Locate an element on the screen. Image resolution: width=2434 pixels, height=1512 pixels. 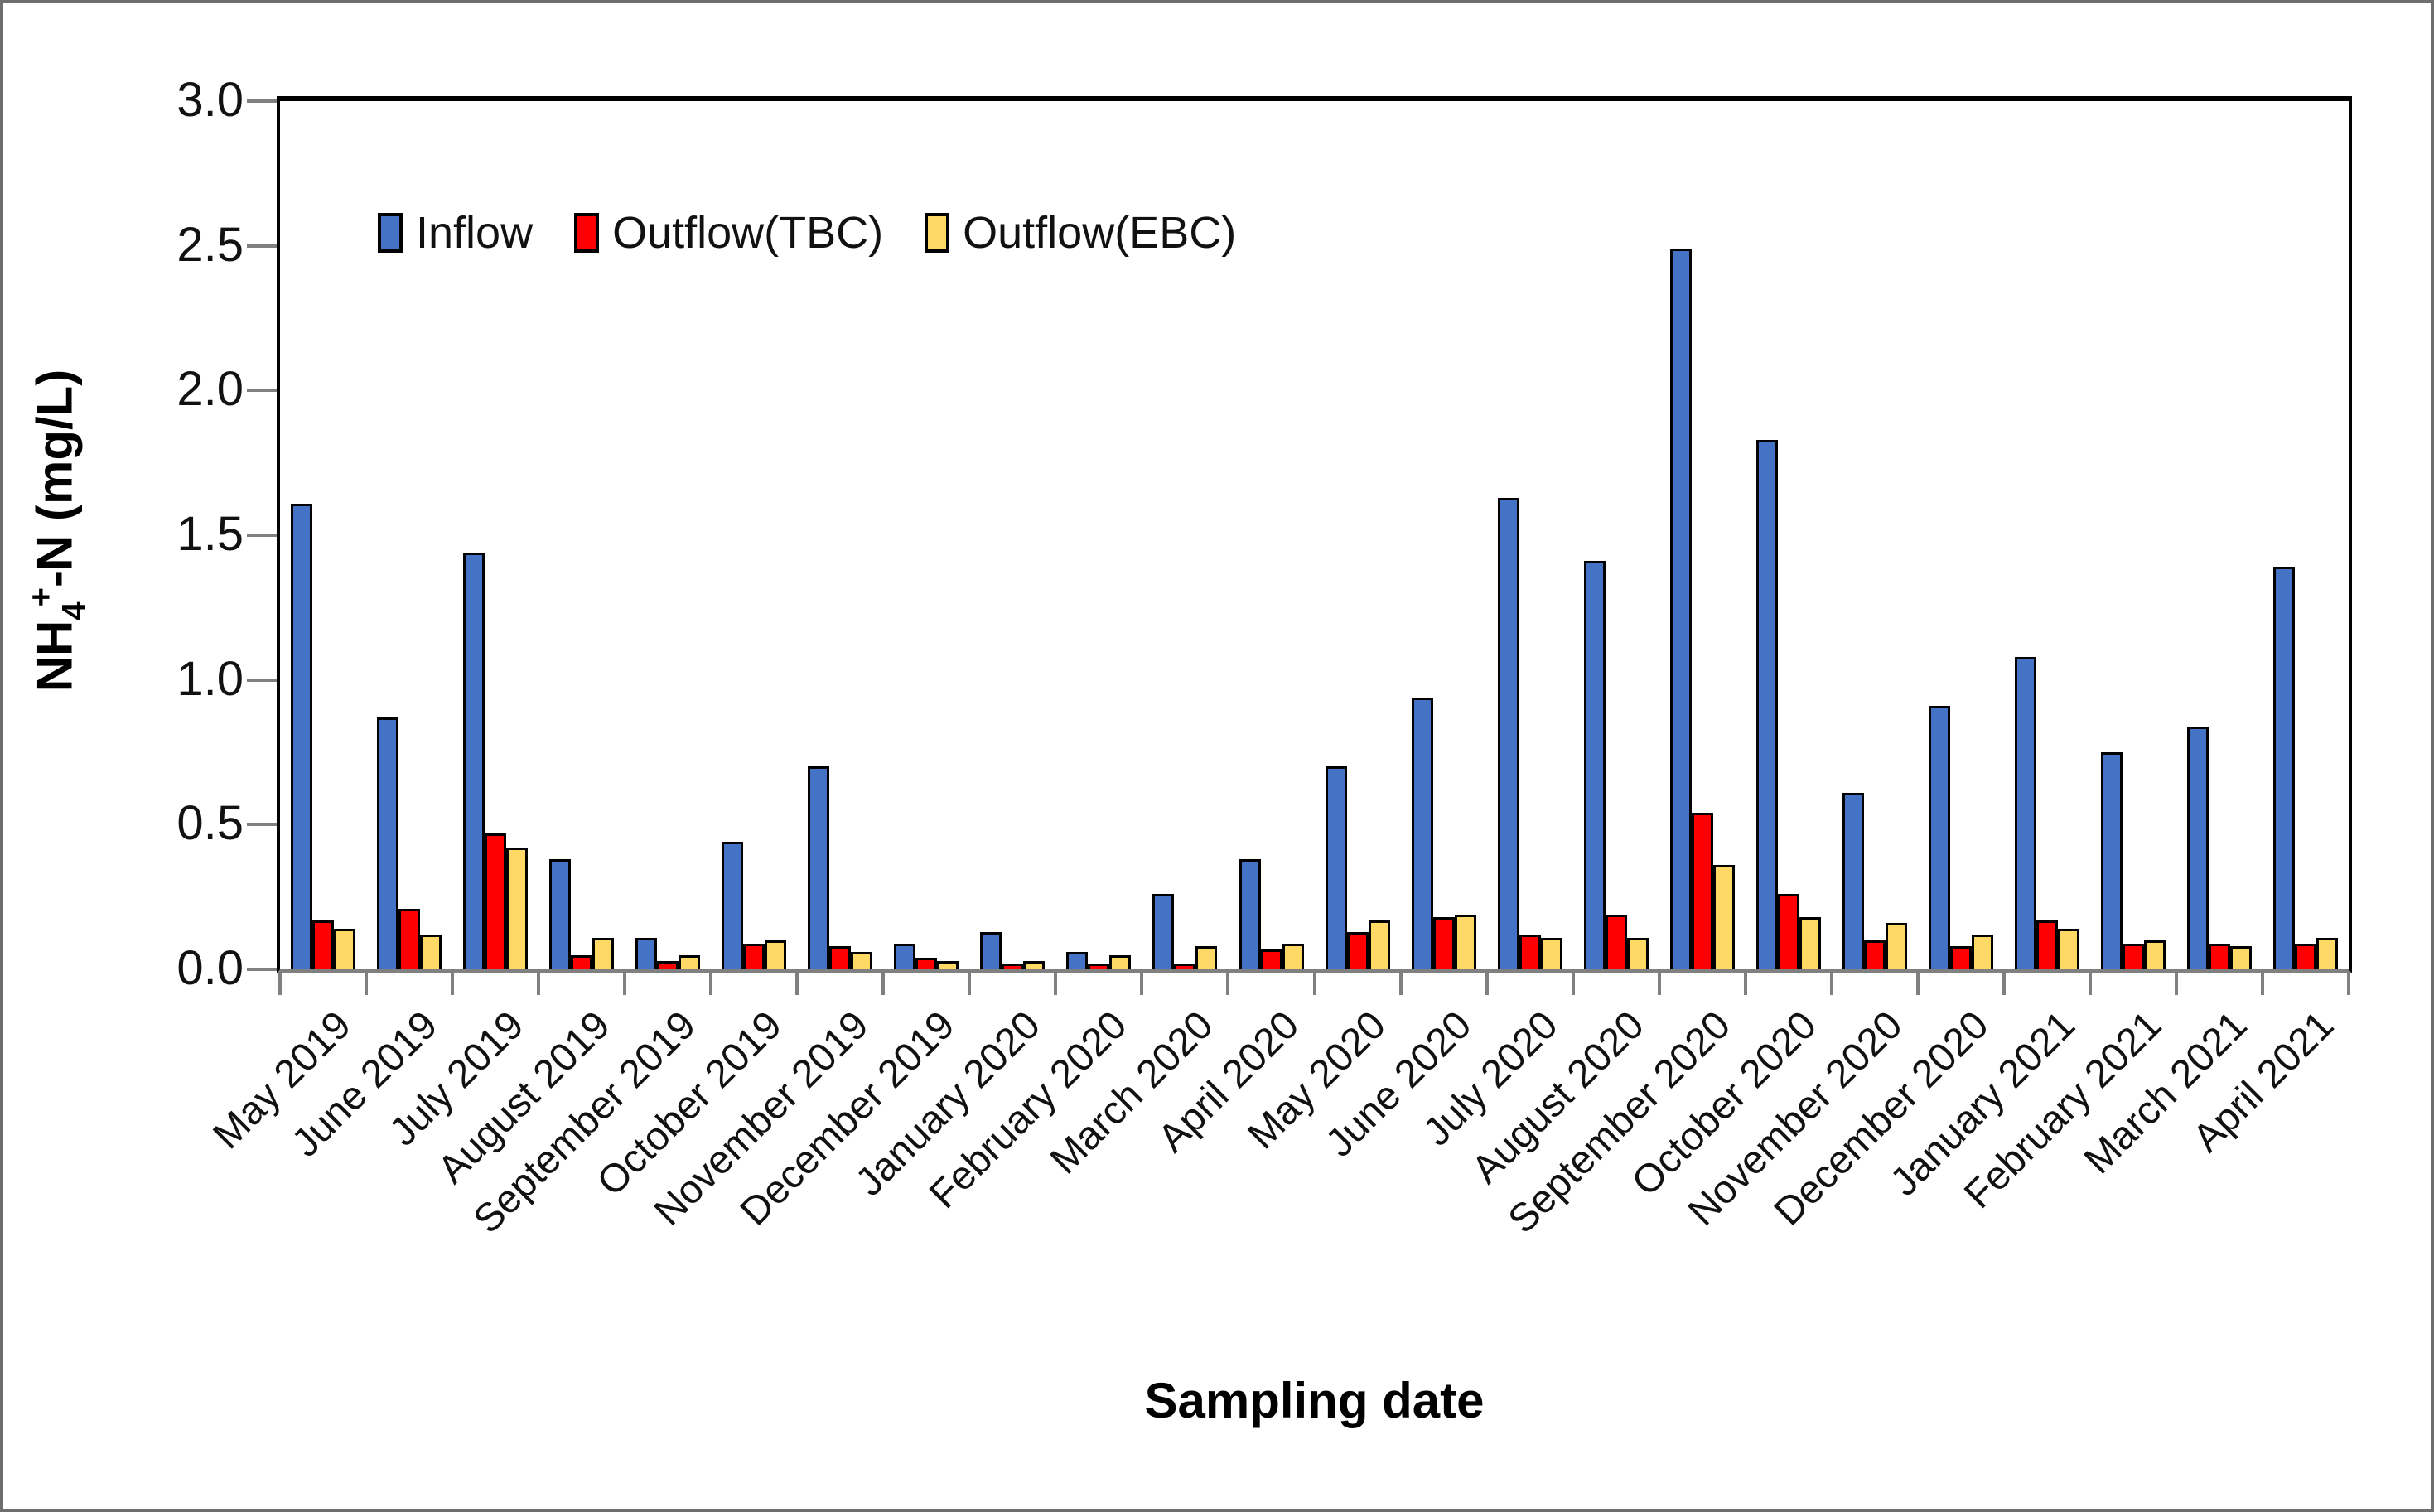
x-axis-title: Sampling date is located at coordinates (1314, 1400).